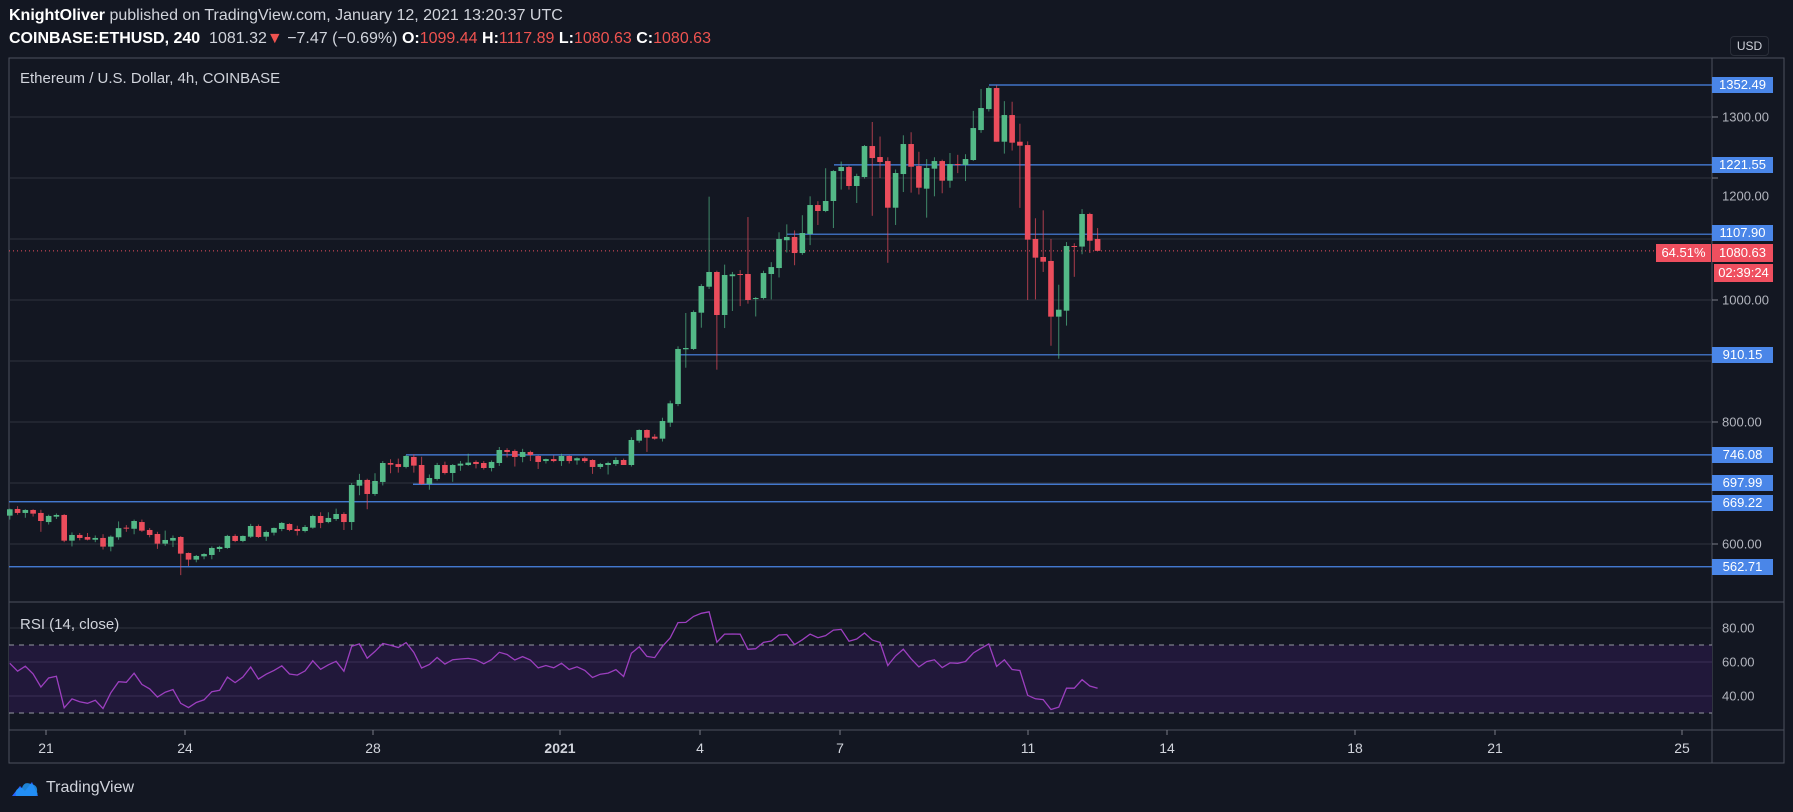 This screenshot has height=812, width=1793. Describe the element at coordinates (1742, 355) in the screenshot. I see `level-label: 910.15` at that location.